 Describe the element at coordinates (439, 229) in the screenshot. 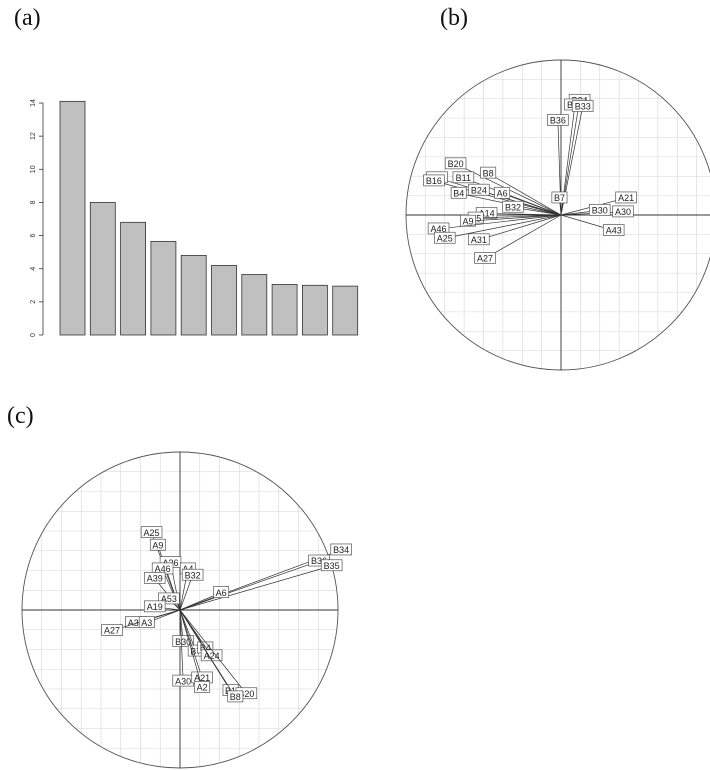

I see `variable-label-b: A46` at that location.